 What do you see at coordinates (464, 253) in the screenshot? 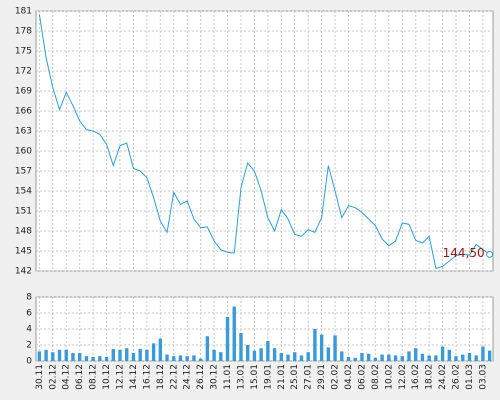
I see `value-label: 144,50` at bounding box center [464, 253].